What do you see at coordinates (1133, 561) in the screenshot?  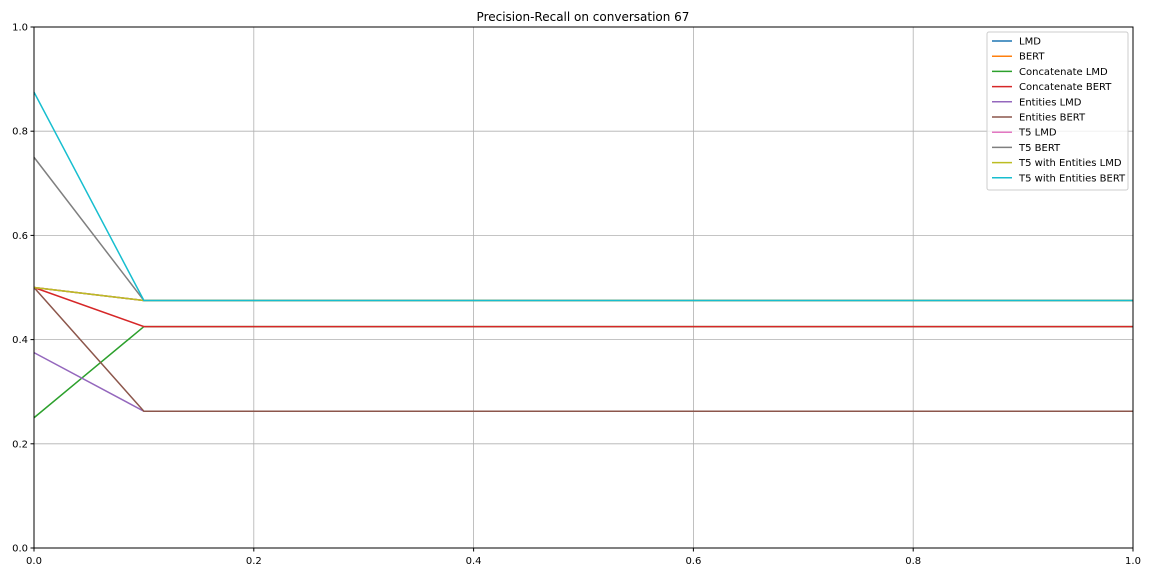 I see `x-tick-label: 1.0` at bounding box center [1133, 561].